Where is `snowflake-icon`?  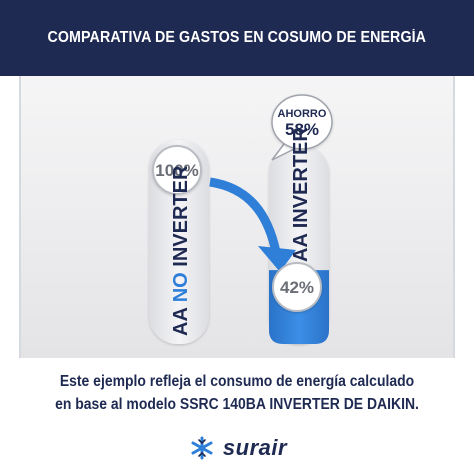
snowflake-icon is located at coordinates (202, 448).